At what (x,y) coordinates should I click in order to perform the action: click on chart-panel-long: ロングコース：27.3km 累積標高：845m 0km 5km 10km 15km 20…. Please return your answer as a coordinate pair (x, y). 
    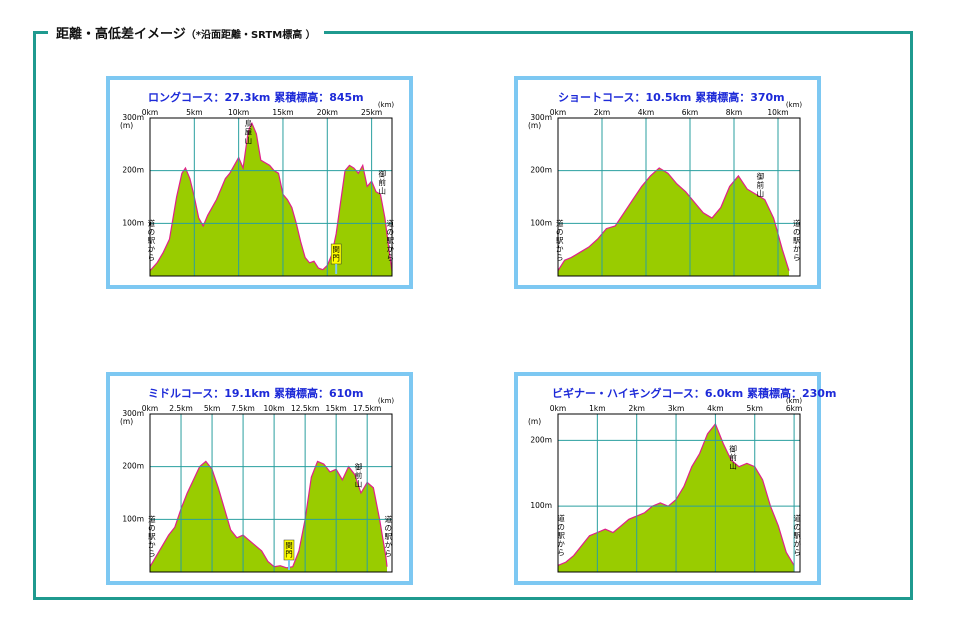
    Looking at the image, I should click on (259, 182).